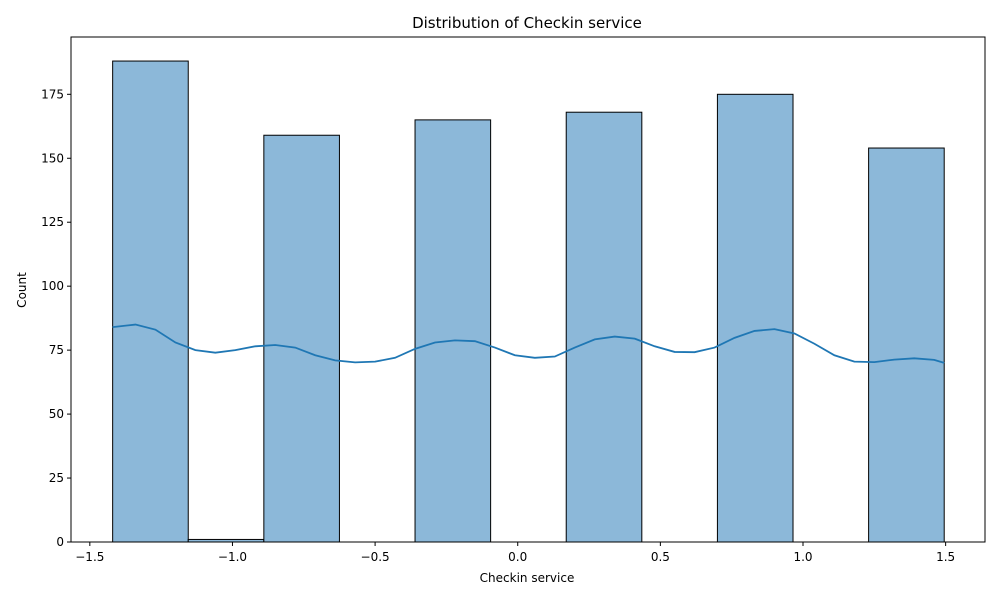 Image resolution: width=1000 pixels, height=600 pixels. Describe the element at coordinates (802, 557) in the screenshot. I see `x-tick-label: 1.0` at that location.